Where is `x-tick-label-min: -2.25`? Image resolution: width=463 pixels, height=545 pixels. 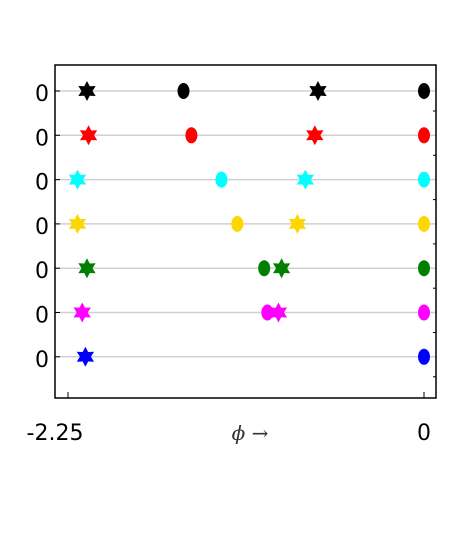 x-tick-label-min: -2.25 is located at coordinates (55, 433).